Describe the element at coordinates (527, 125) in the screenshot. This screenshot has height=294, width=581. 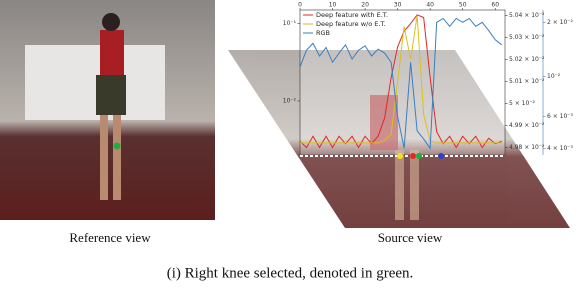
I see `y2-tick-label: 4.99 × 10⁻²` at that location.